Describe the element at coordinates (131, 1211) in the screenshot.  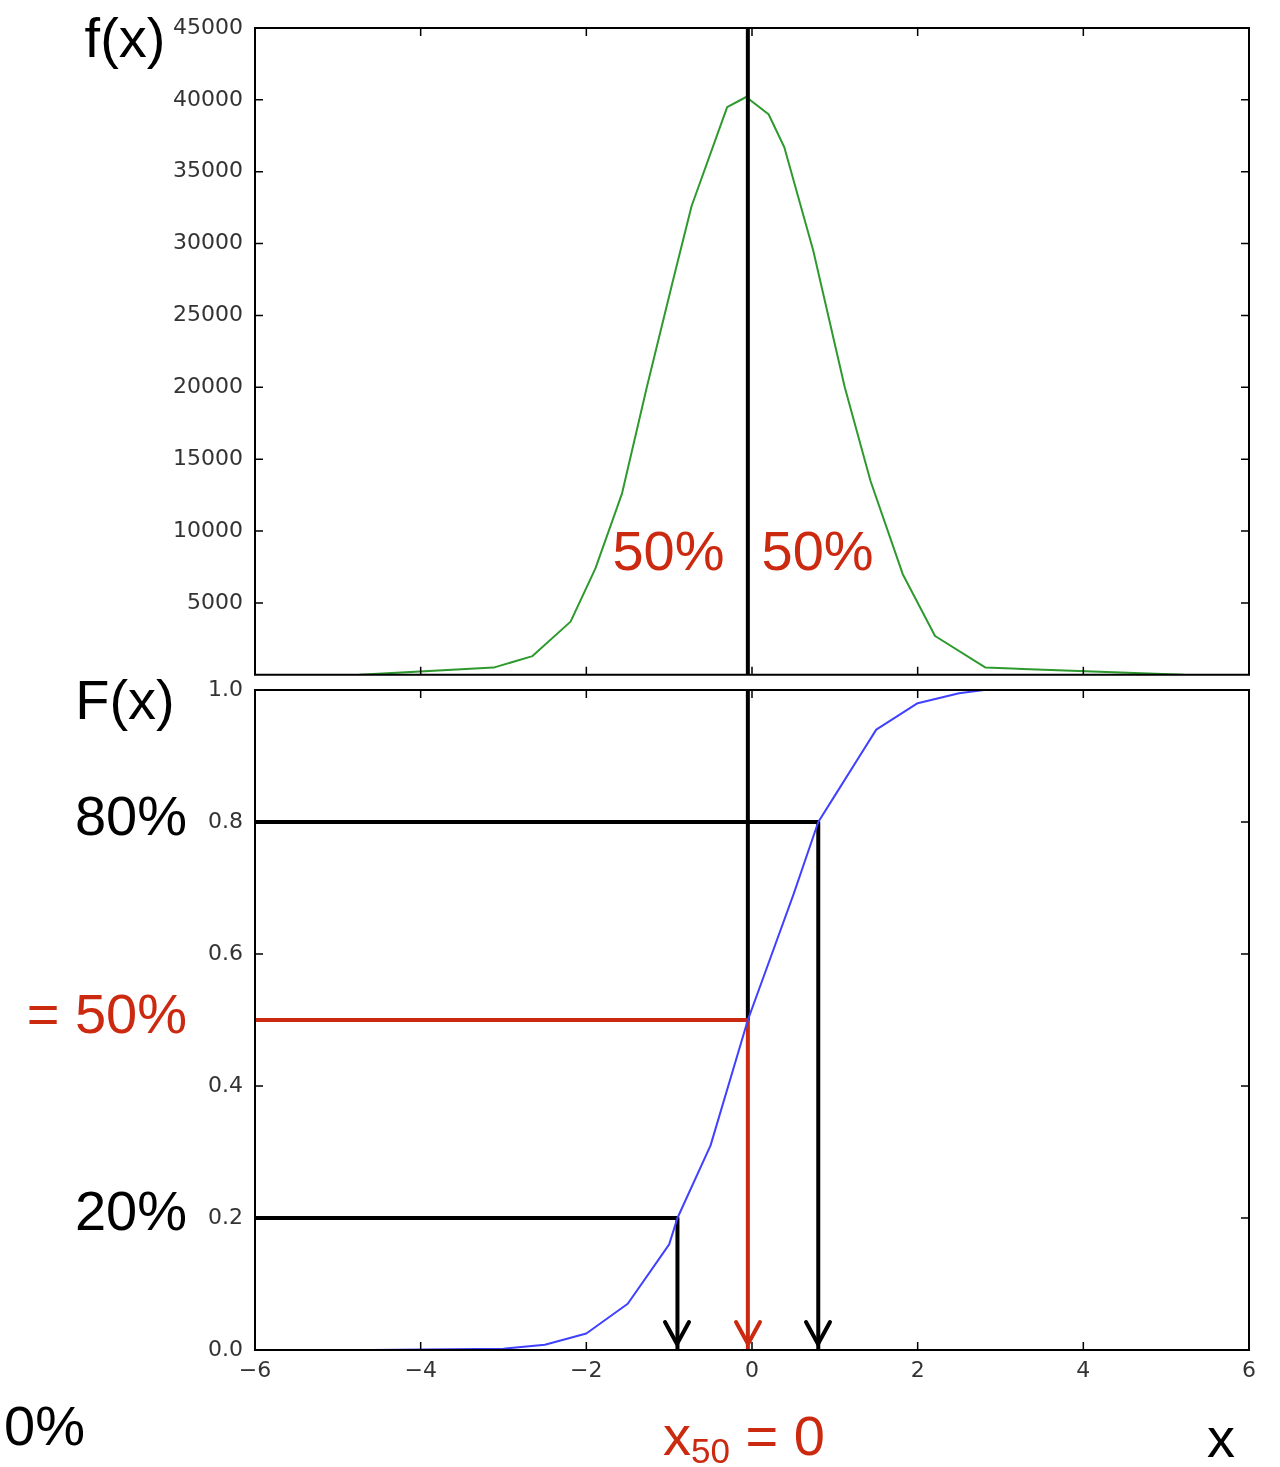
I see `text: 20%` at that location.